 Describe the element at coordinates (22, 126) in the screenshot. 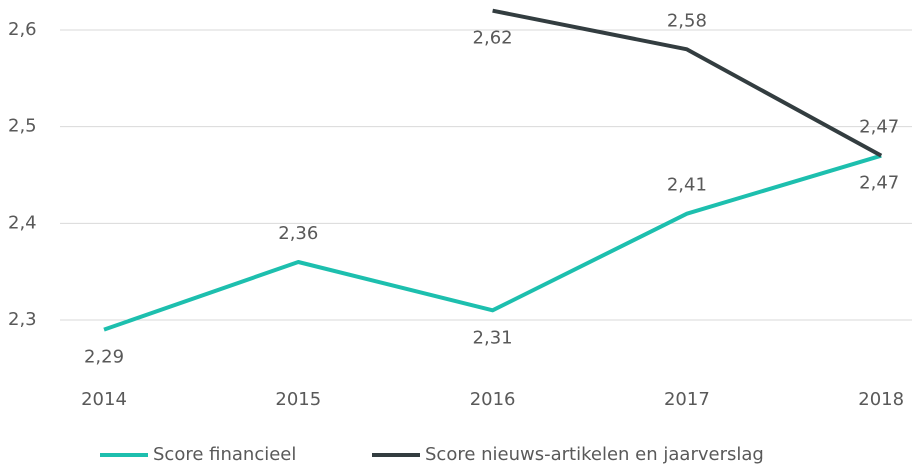

I see `y-tick-label: 2,5` at that location.